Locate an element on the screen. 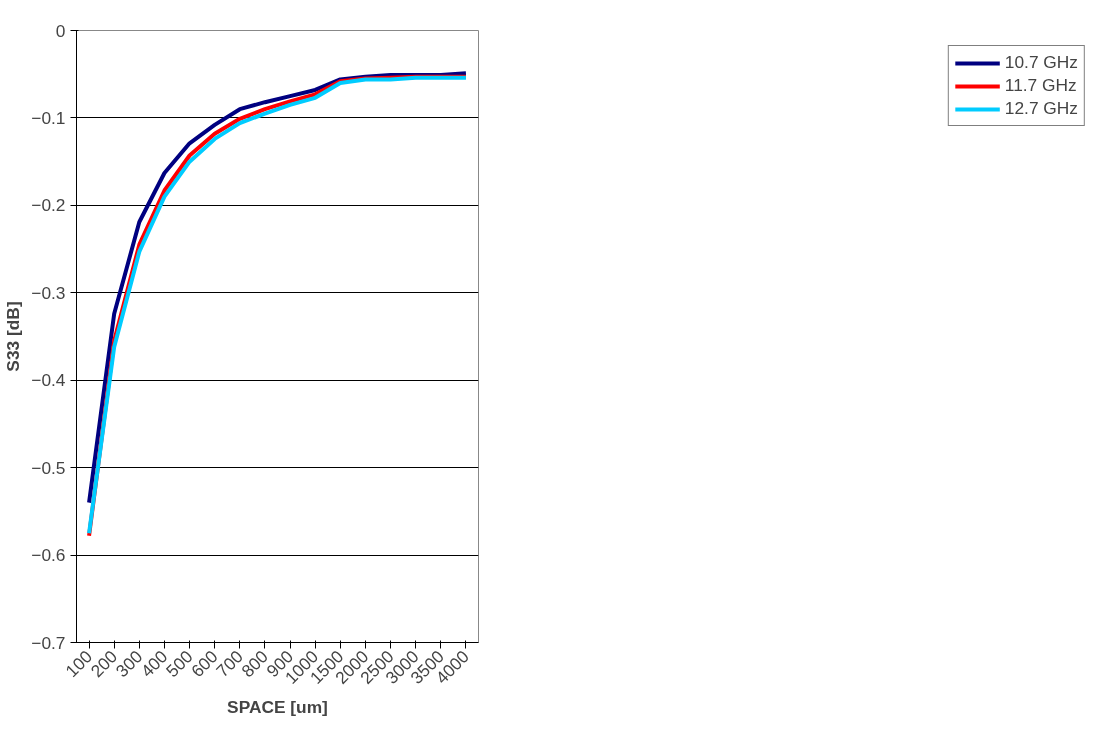  y-tick-label: 0 is located at coordinates (60, 30).